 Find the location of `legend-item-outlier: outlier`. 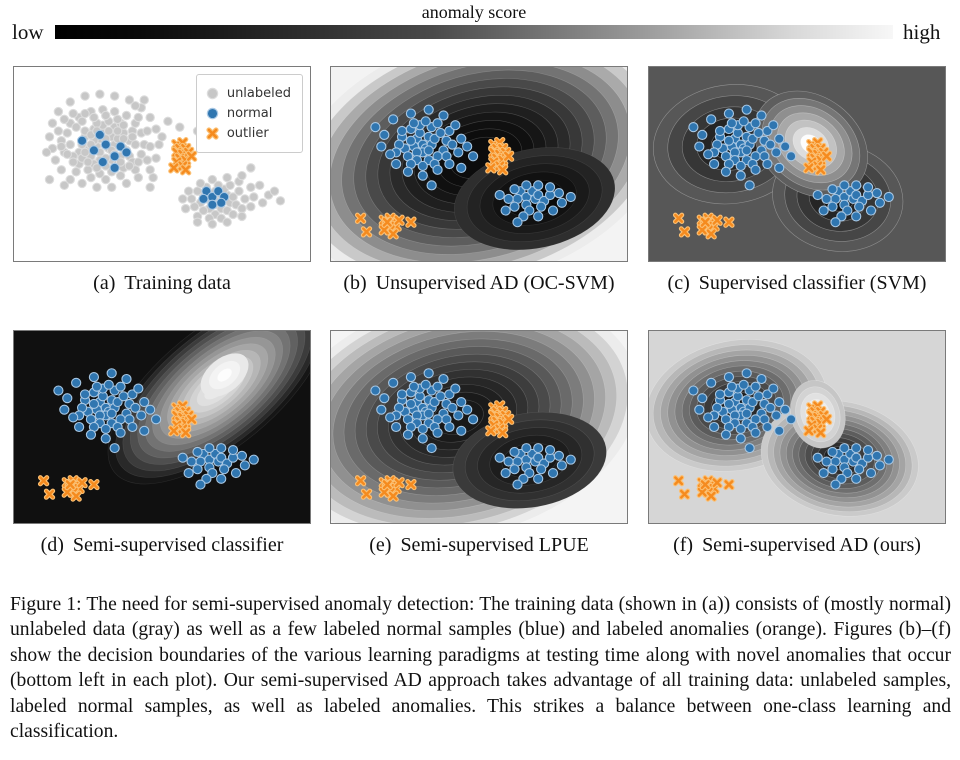

legend-item-outlier: outlier is located at coordinates (248, 133).